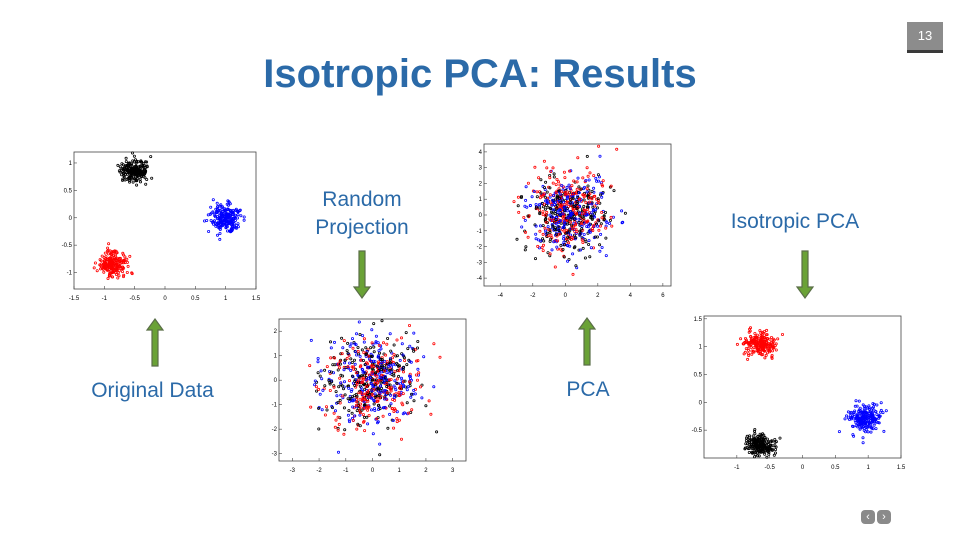  Describe the element at coordinates (884, 517) in the screenshot. I see `next-slide-button: ›` at that location.